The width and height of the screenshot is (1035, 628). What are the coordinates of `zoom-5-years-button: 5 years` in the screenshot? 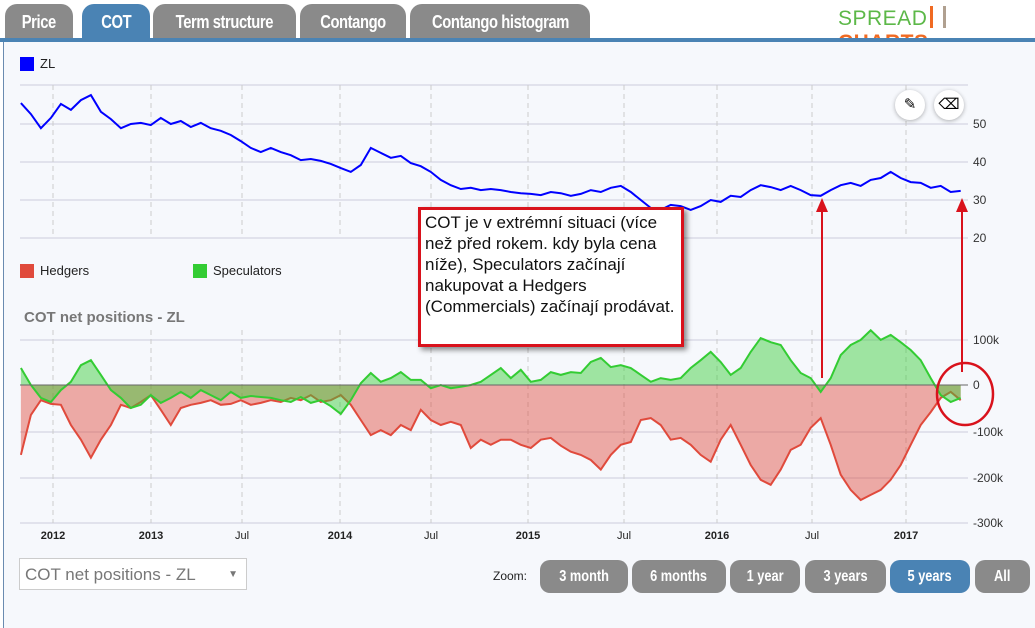 It's located at (930, 576).